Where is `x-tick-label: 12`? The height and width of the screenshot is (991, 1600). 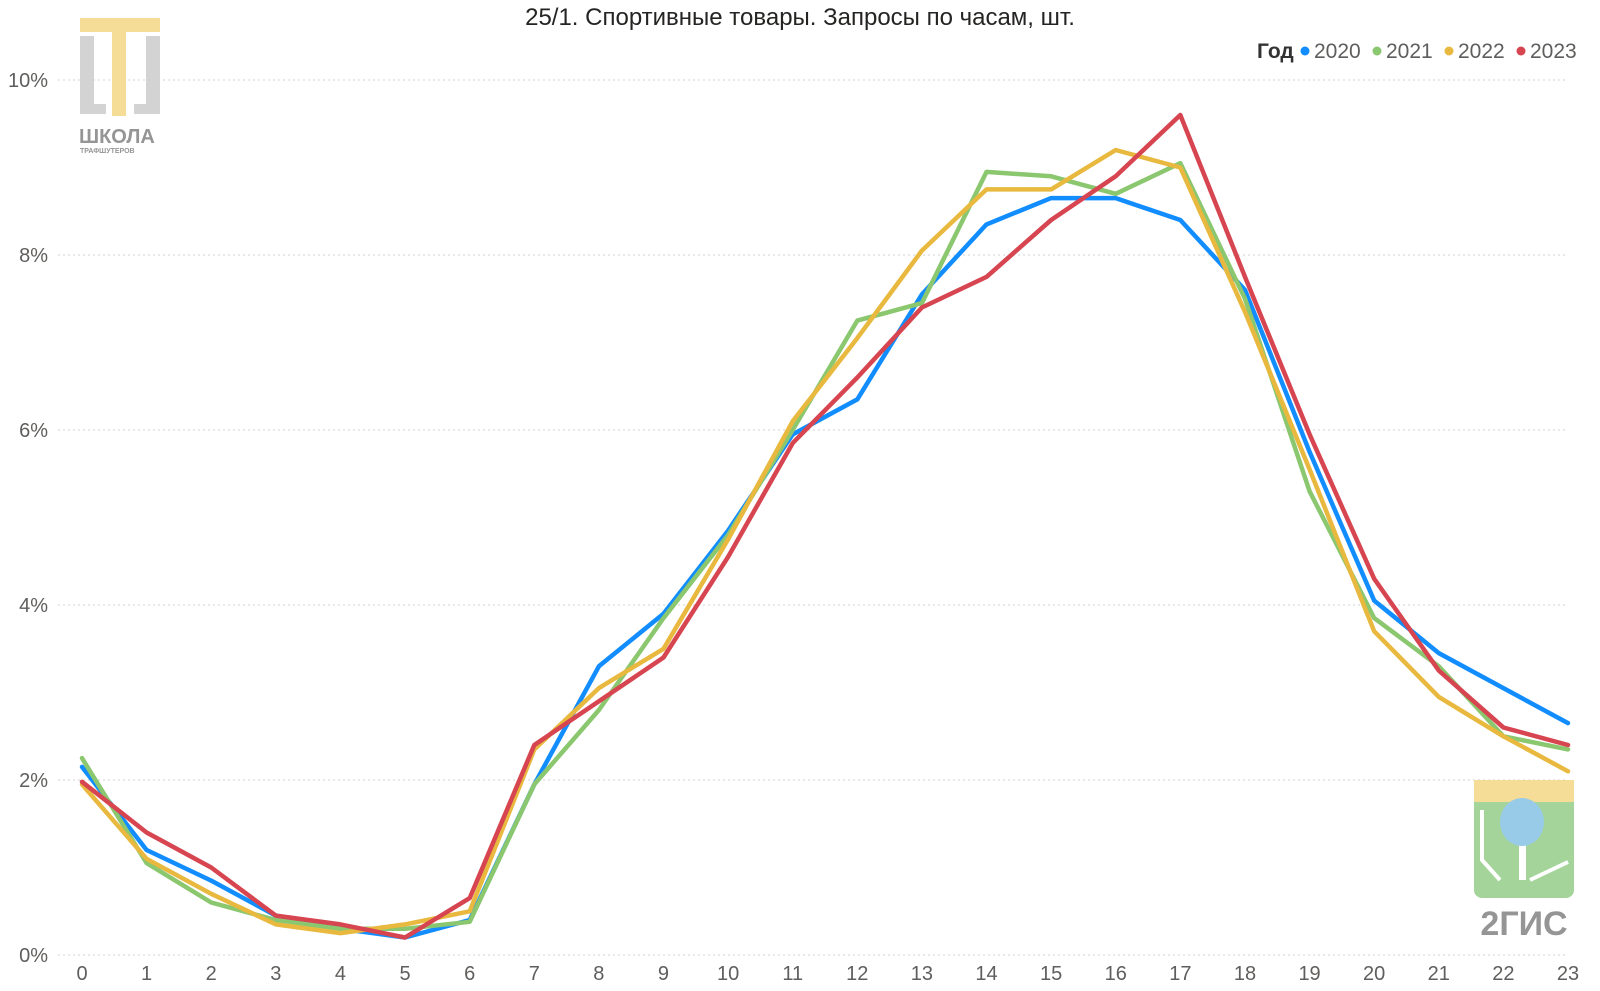
x-tick-label: 12 is located at coordinates (857, 974).